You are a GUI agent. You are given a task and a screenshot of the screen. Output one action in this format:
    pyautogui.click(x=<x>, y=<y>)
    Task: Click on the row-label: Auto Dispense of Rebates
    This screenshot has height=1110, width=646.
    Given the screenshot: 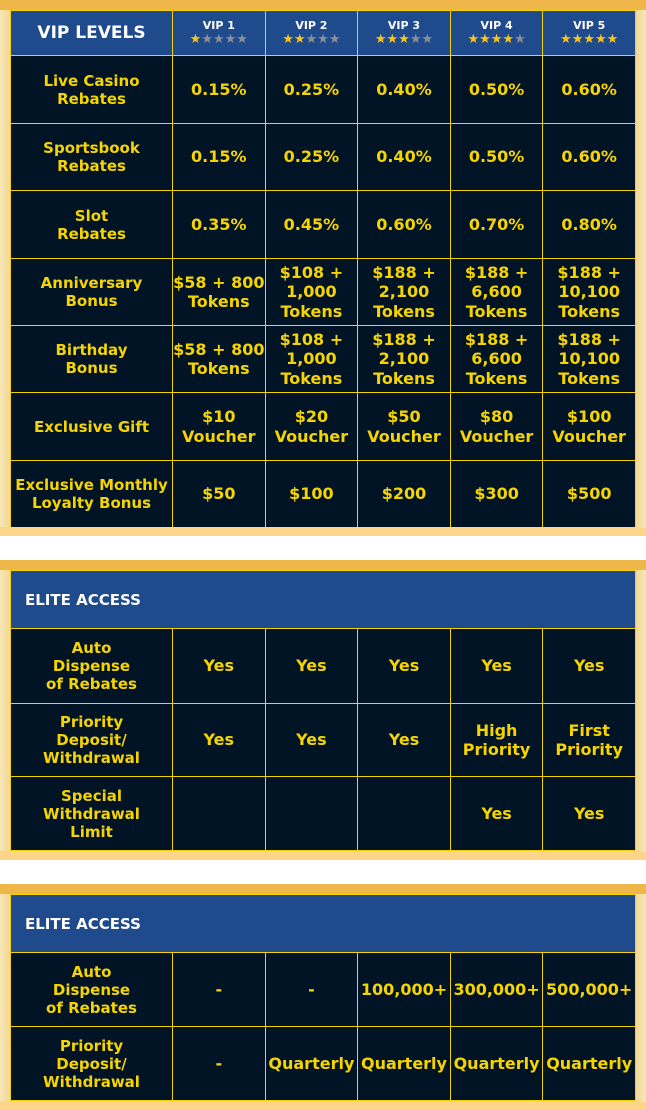 What is the action you would take?
    pyautogui.click(x=91, y=989)
    